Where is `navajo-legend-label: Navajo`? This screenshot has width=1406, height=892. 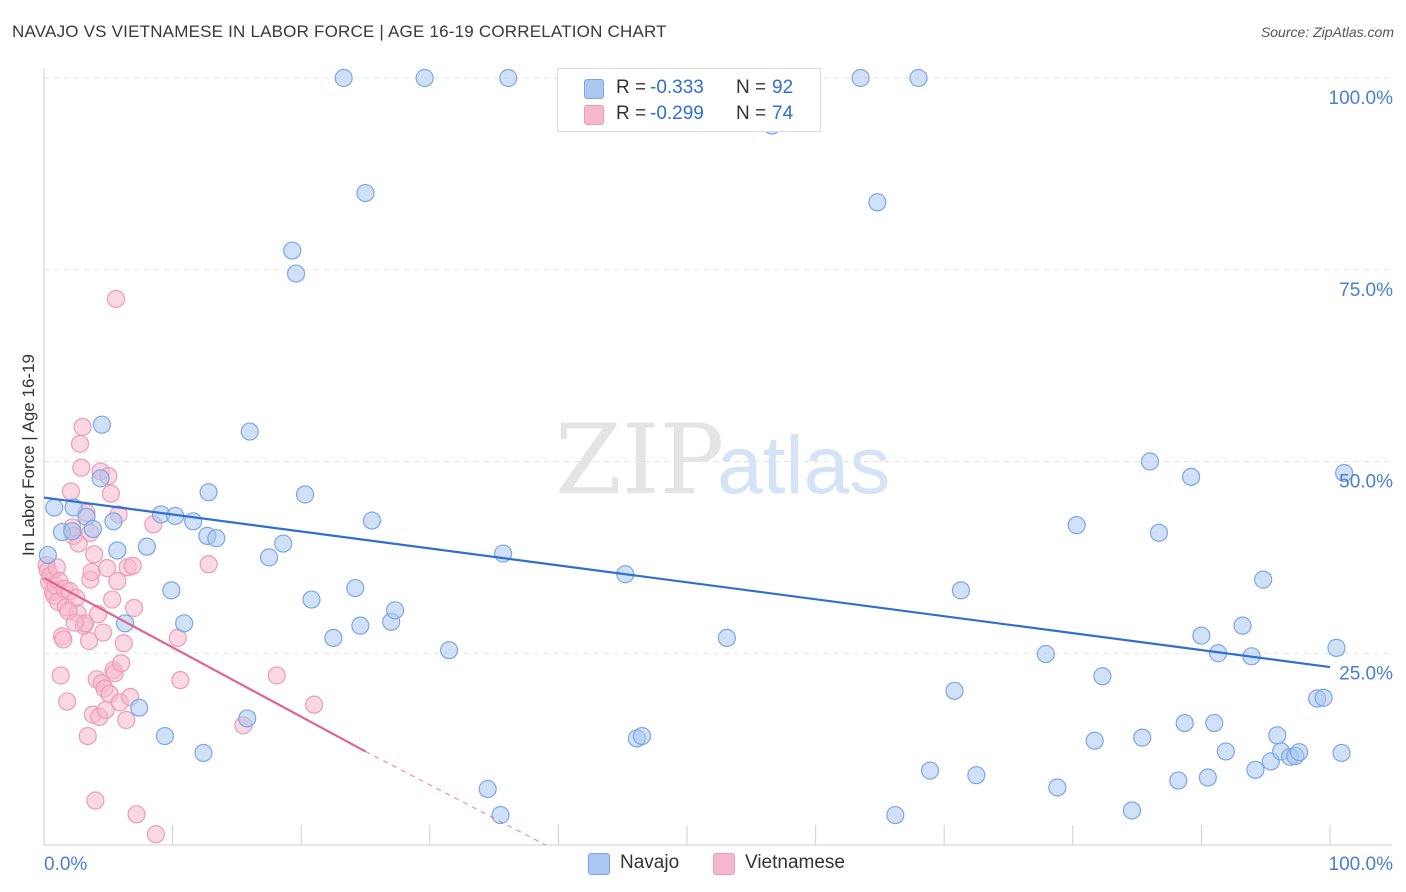
navajo-legend-label: Navajo is located at coordinates (650, 862).